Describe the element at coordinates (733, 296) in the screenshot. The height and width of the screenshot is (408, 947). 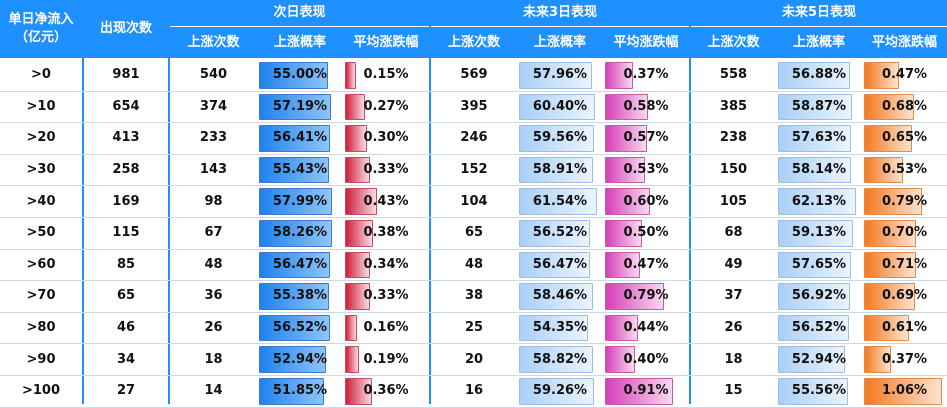
I see `5d-rise-count: 37` at that location.